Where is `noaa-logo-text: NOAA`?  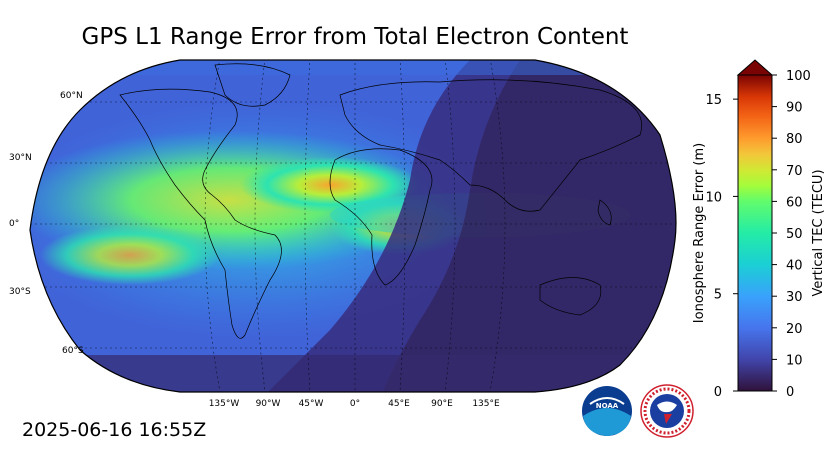
noaa-logo-text: NOAA is located at coordinates (607, 406).